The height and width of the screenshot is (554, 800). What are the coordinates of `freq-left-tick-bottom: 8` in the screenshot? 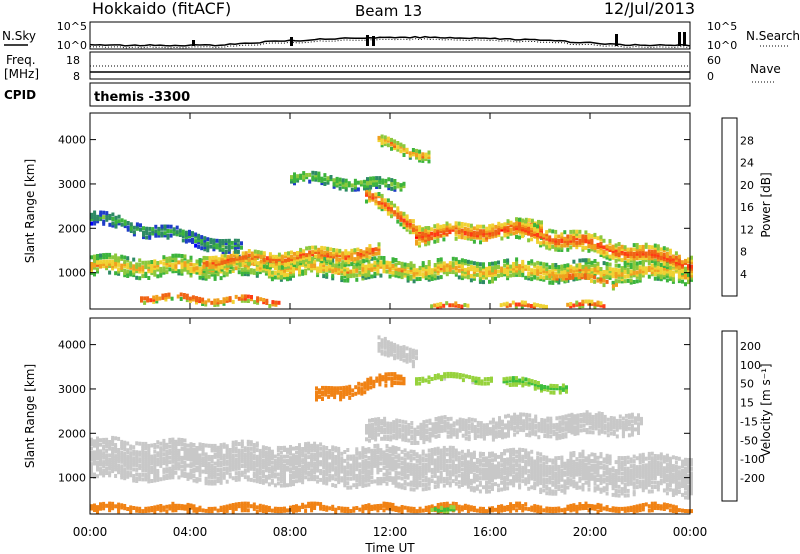 It's located at (76, 76).